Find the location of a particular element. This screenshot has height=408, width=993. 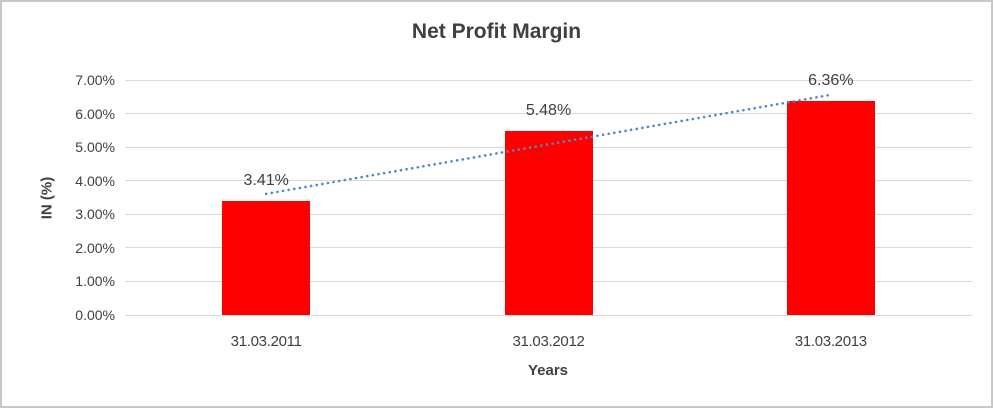

y-axis-tick-label: 2.00% is located at coordinates (95, 247).